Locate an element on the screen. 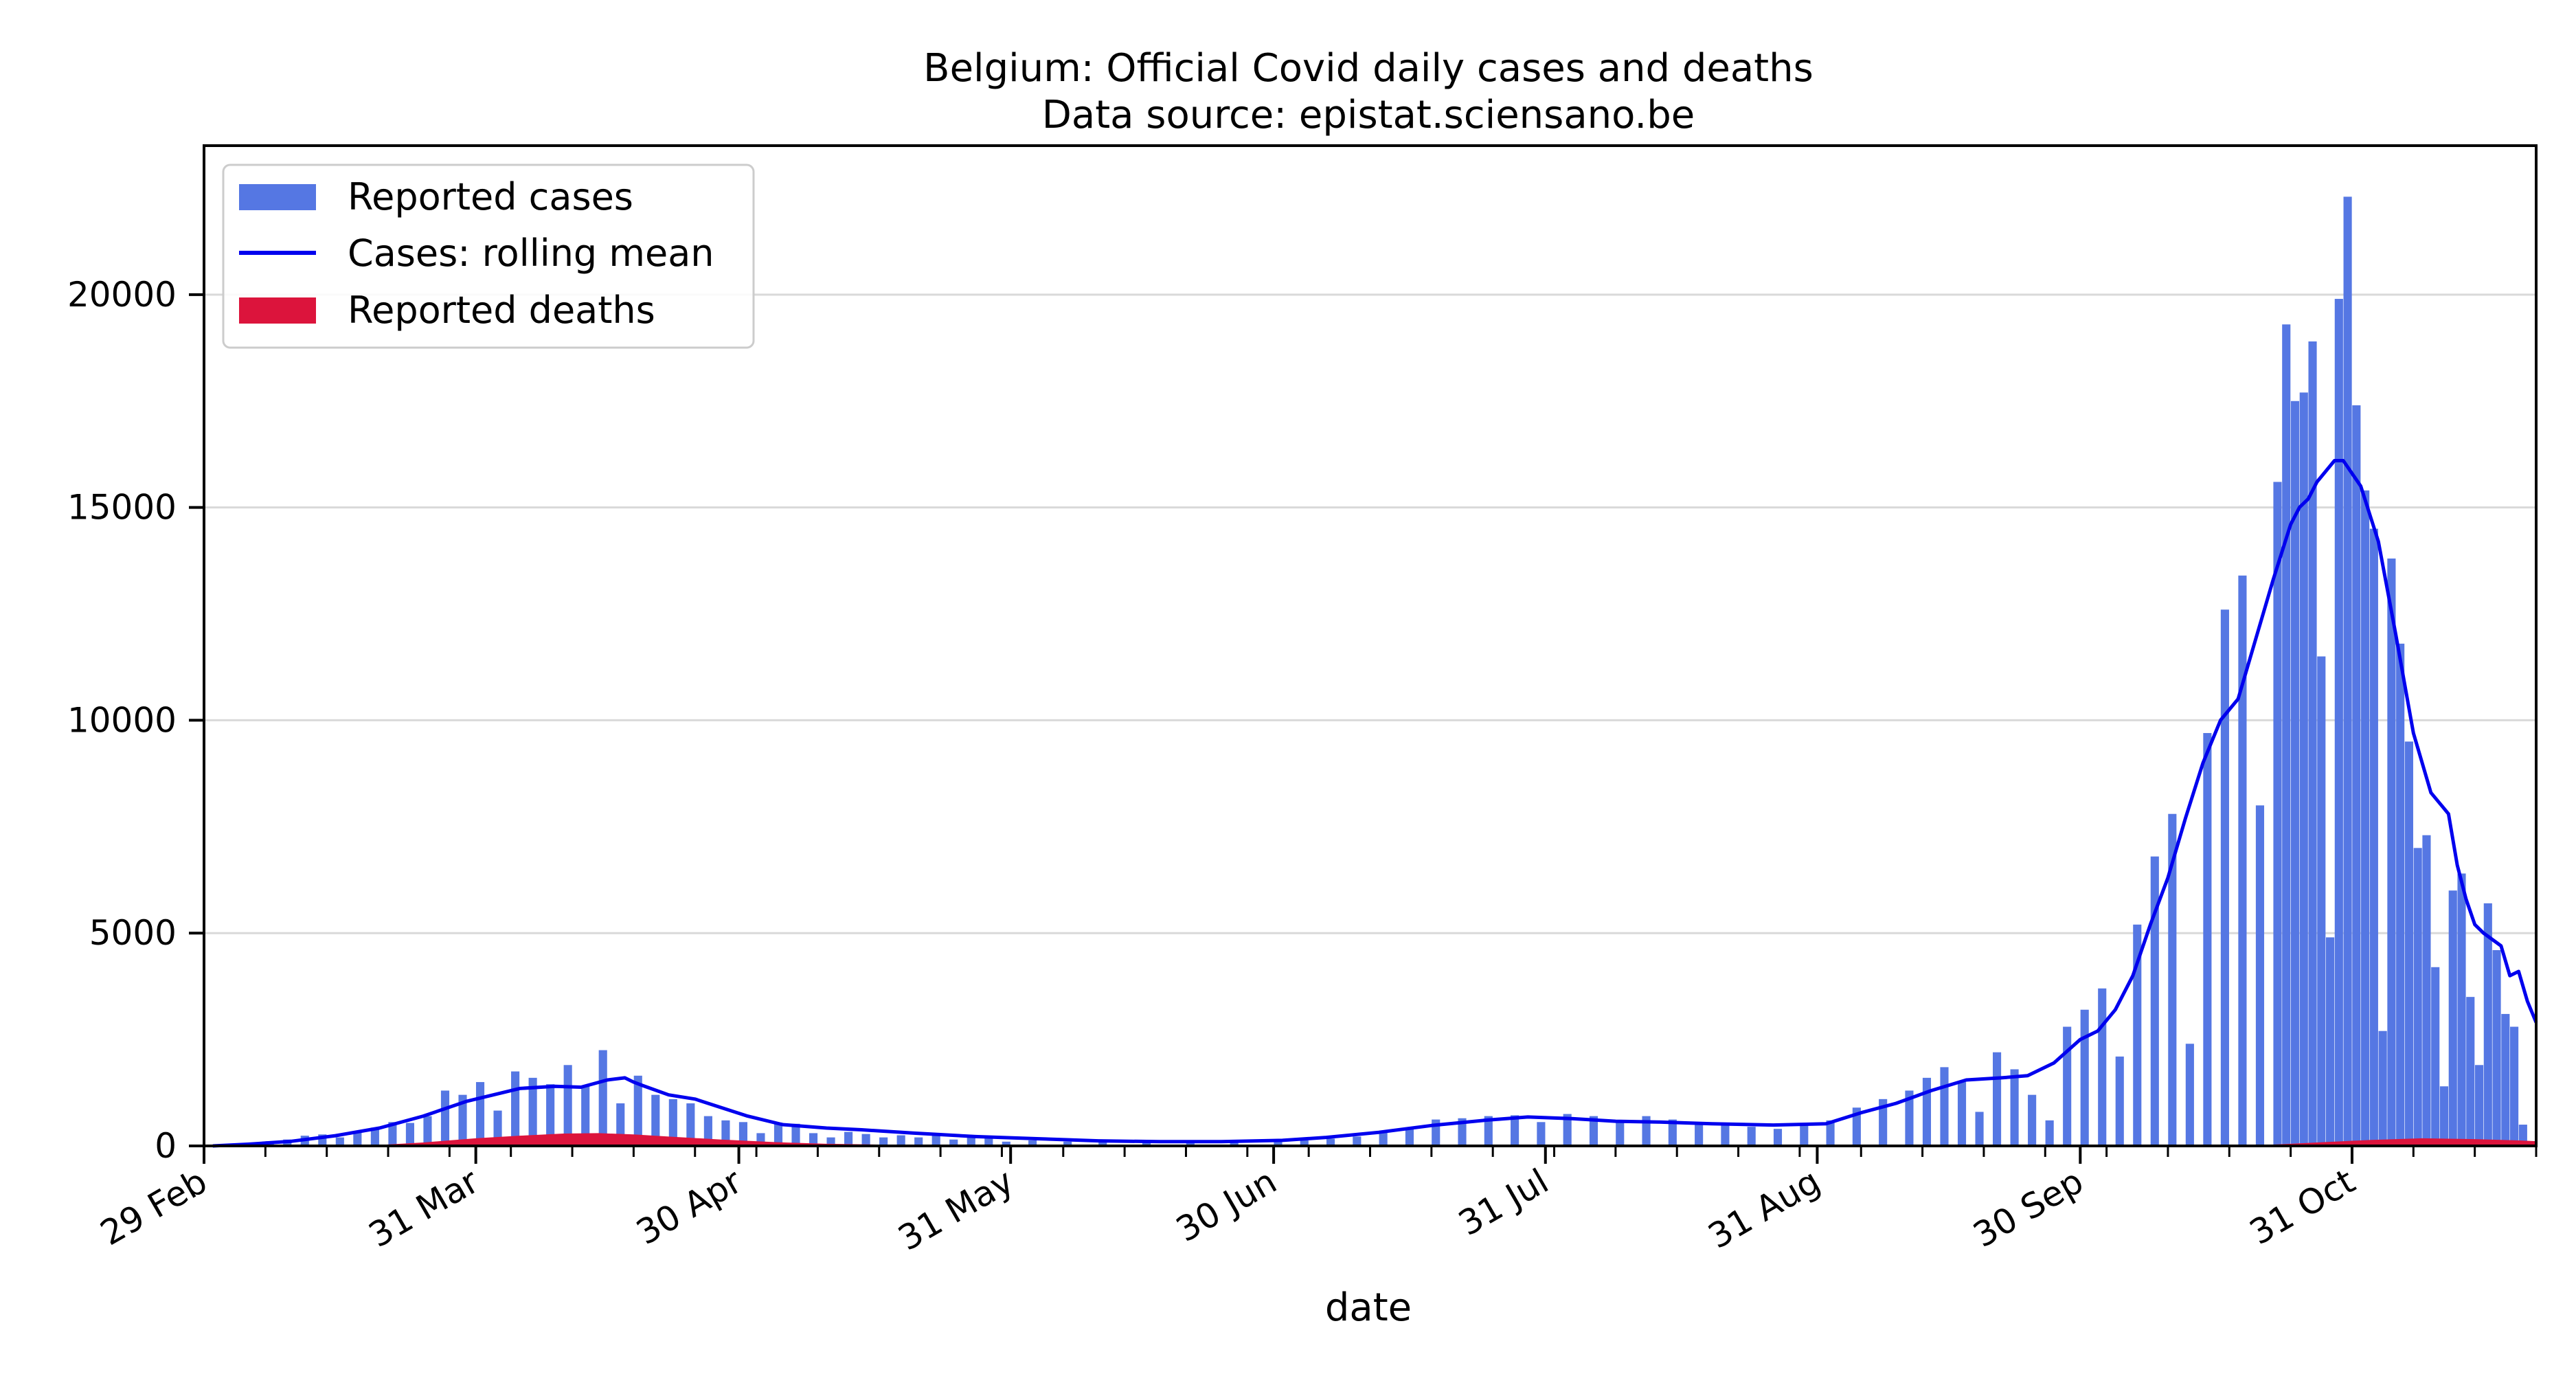  x-tick-label: 30 Apr is located at coordinates (689, 1206).